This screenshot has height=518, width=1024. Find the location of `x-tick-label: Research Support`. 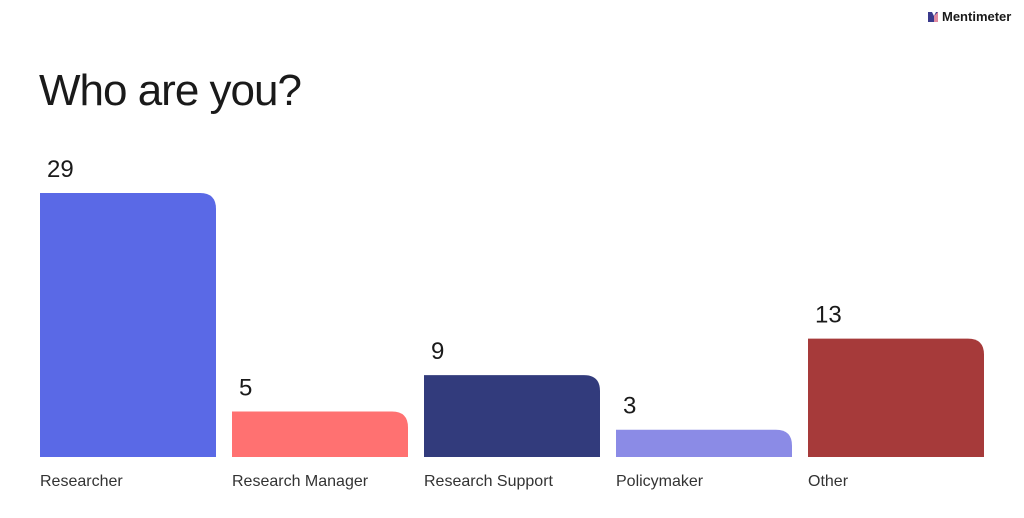

x-tick-label: Research Support is located at coordinates (489, 481).